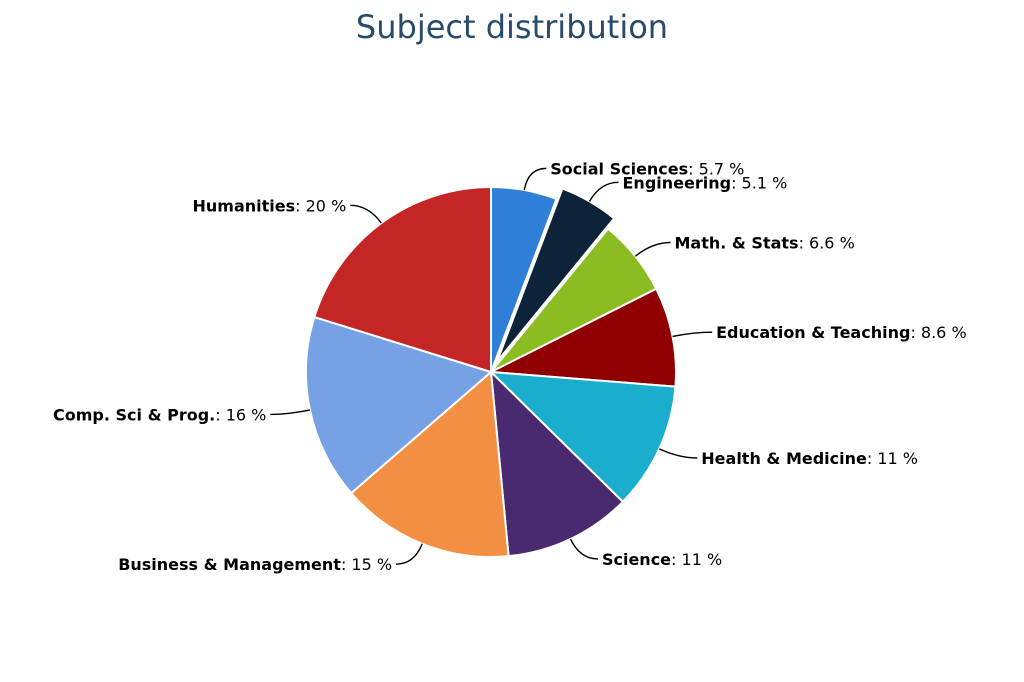  Describe the element at coordinates (512, 27) in the screenshot. I see `chart-title: Subject distribution` at that location.